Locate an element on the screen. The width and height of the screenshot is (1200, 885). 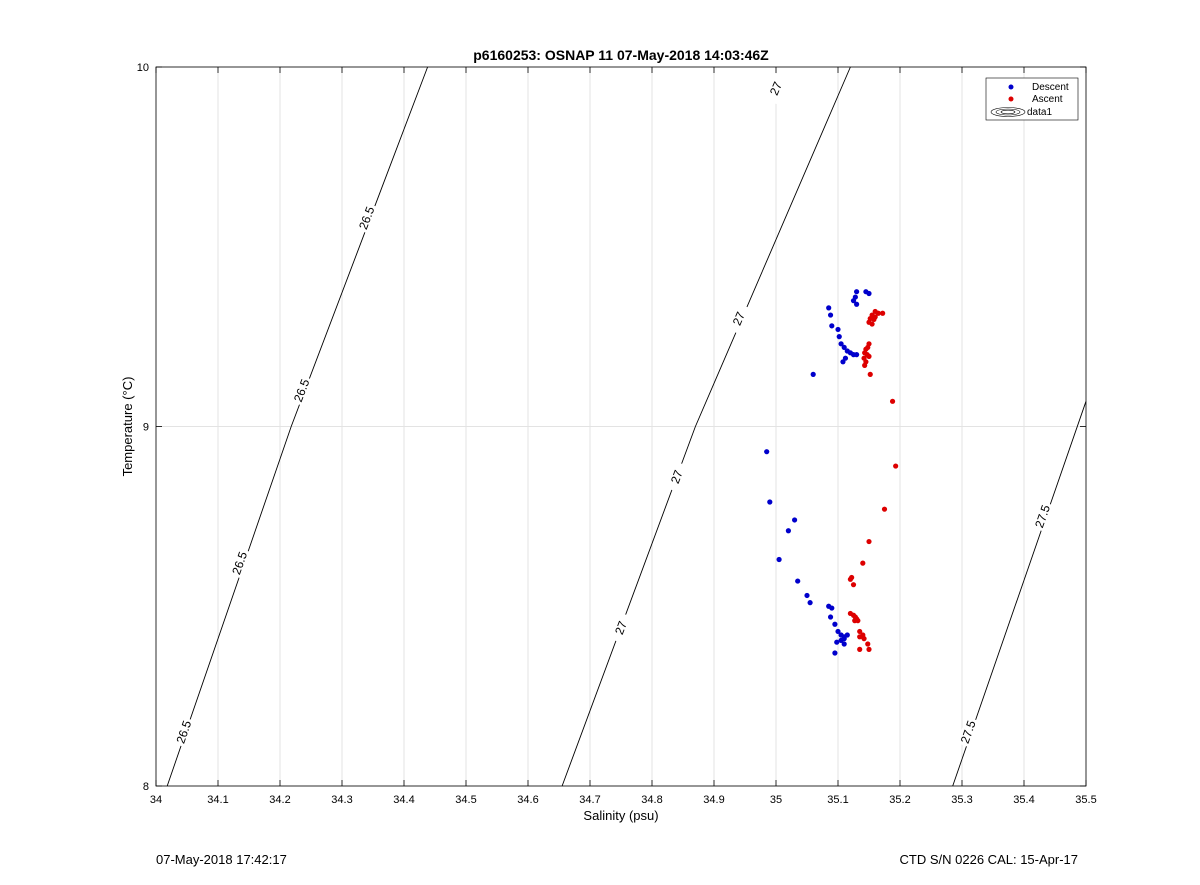
x-tick-label: 34 is located at coordinates (156, 800).